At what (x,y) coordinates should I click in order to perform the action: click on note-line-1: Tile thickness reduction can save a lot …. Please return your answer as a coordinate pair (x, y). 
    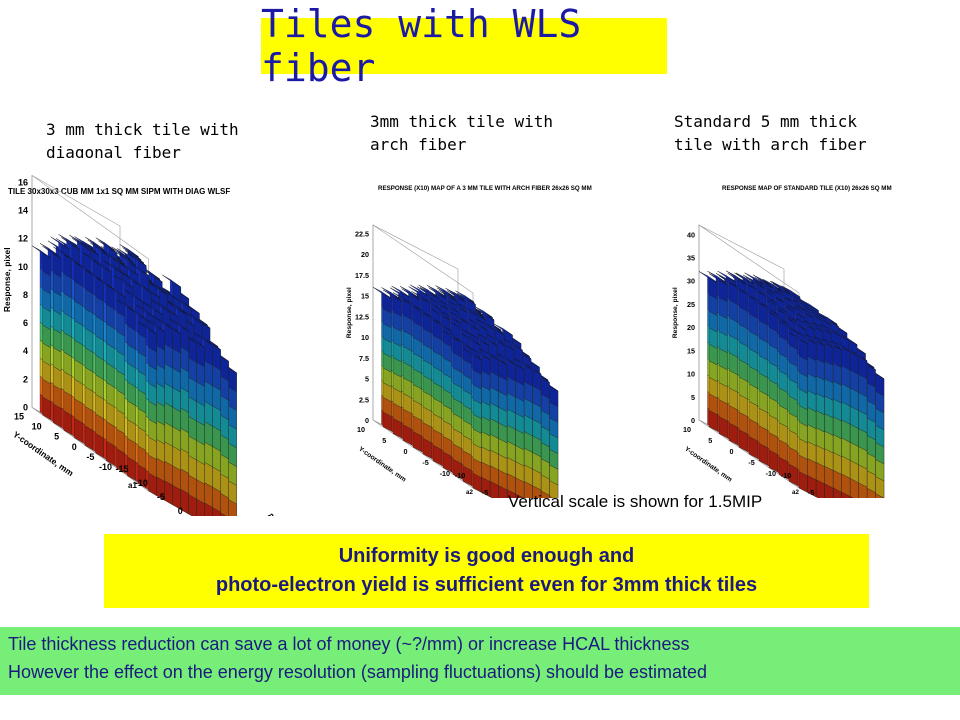
    Looking at the image, I should click on (349, 644).